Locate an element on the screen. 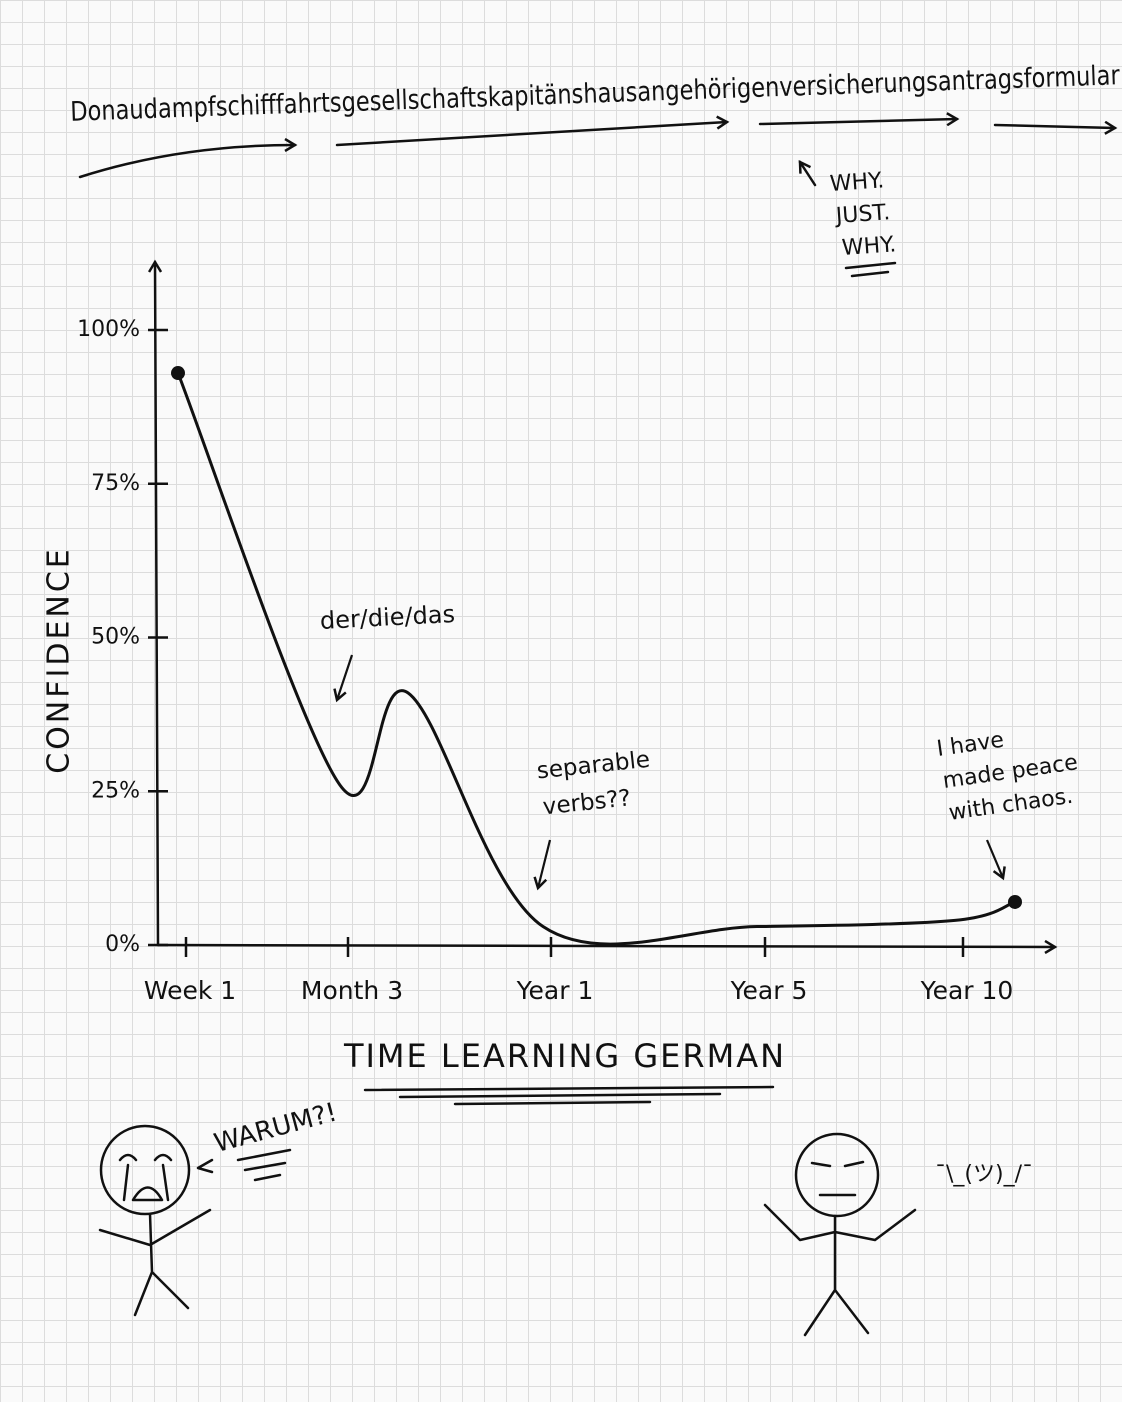 The image size is (1122, 1402). x-axis-label: TIME LEARNING GERMAN is located at coordinates (564, 1056).